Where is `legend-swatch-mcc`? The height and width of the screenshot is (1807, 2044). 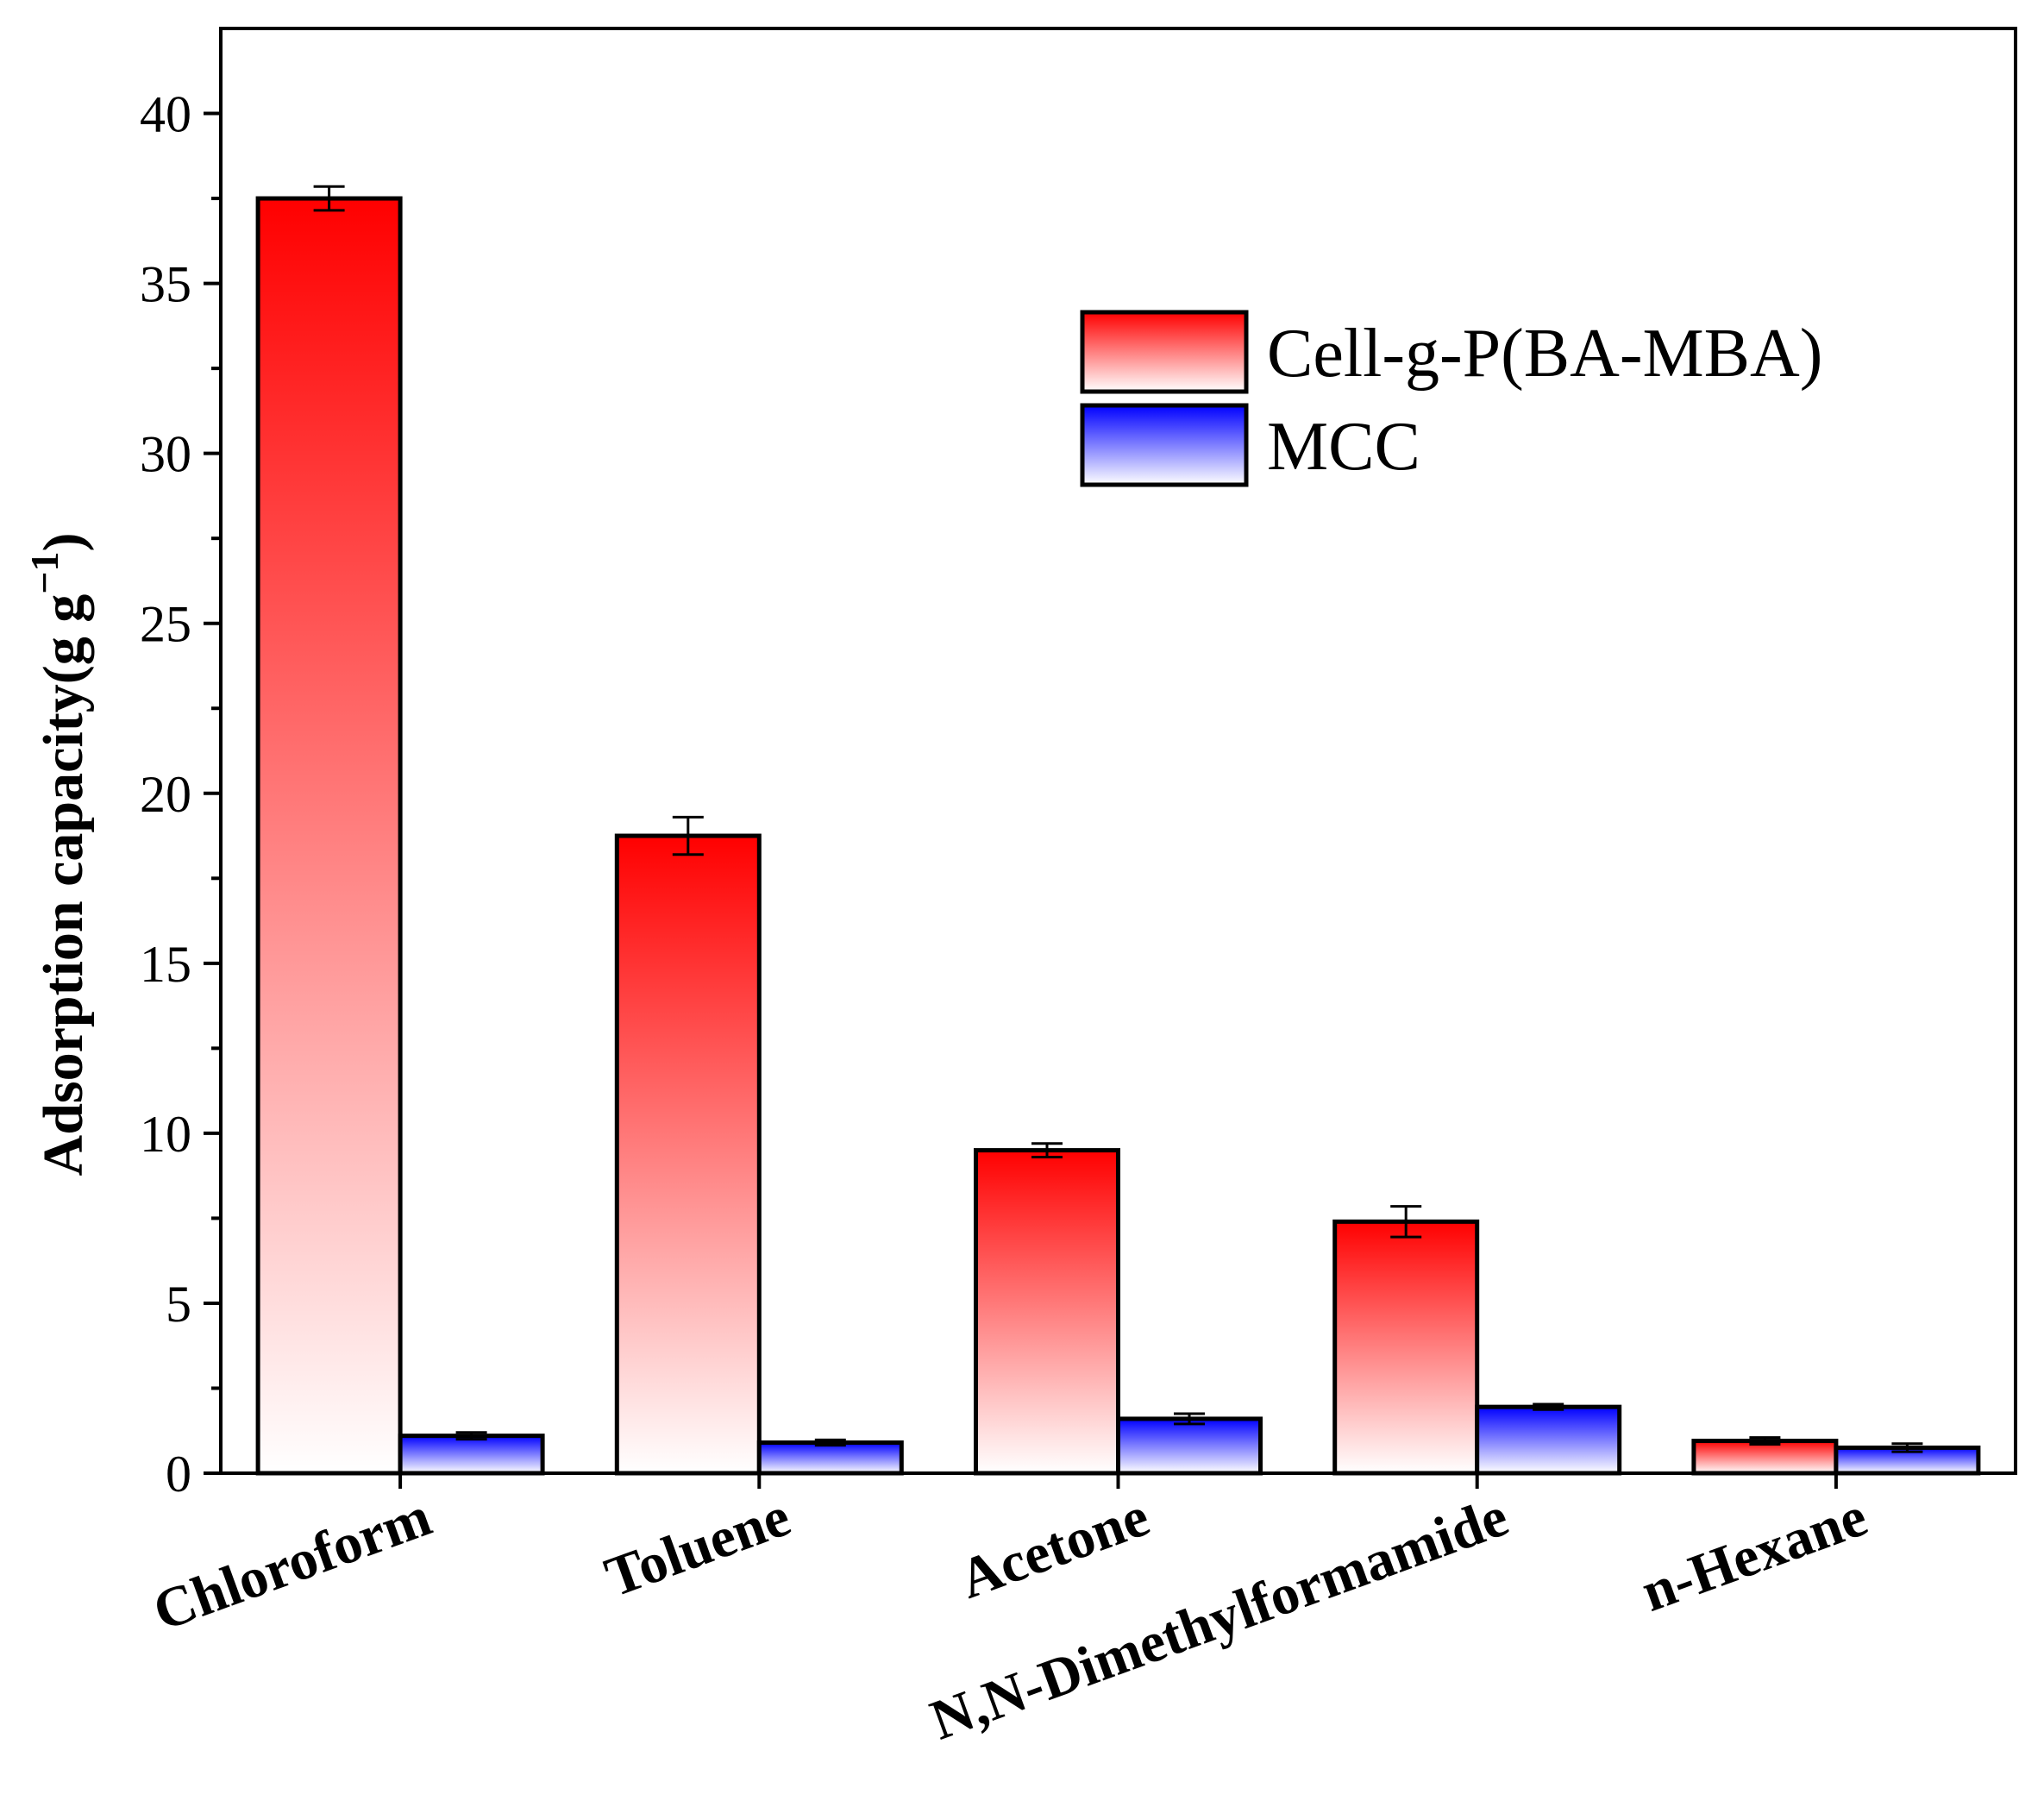 legend-swatch-mcc is located at coordinates (1164, 445).